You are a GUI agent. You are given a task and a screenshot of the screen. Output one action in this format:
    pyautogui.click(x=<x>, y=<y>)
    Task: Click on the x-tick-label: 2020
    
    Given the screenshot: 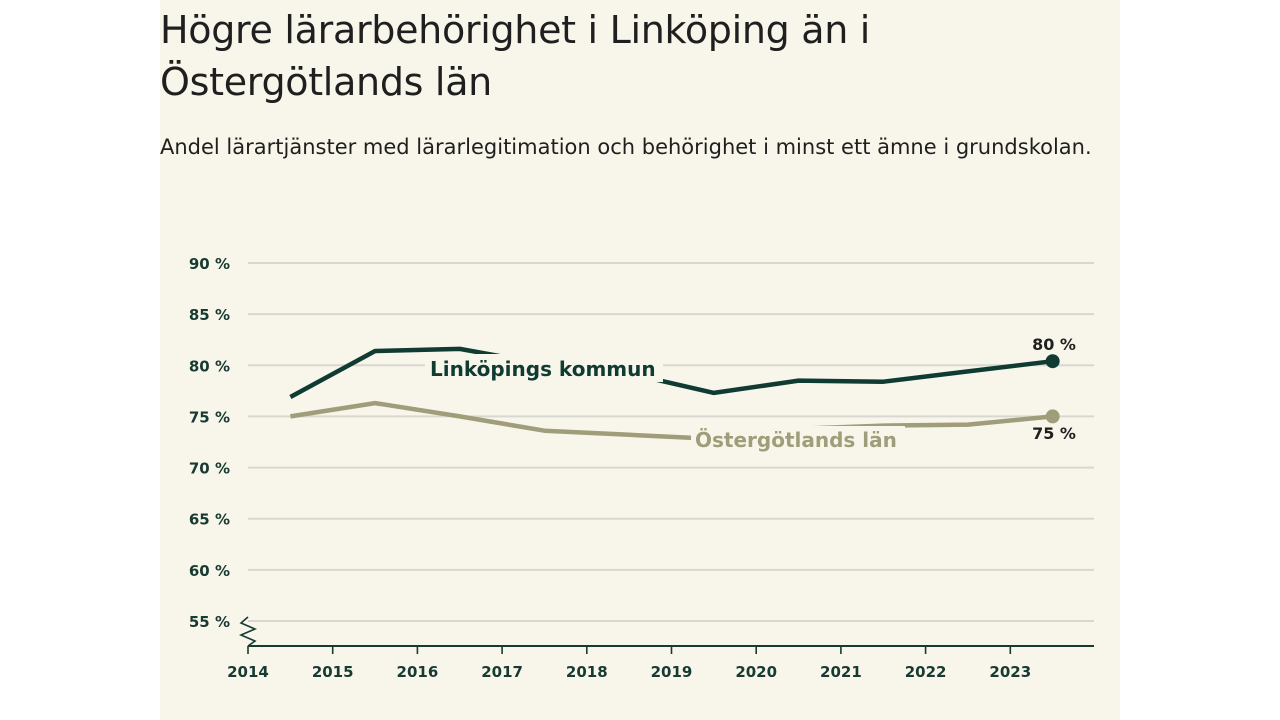 What is the action you would take?
    pyautogui.click(x=756, y=672)
    